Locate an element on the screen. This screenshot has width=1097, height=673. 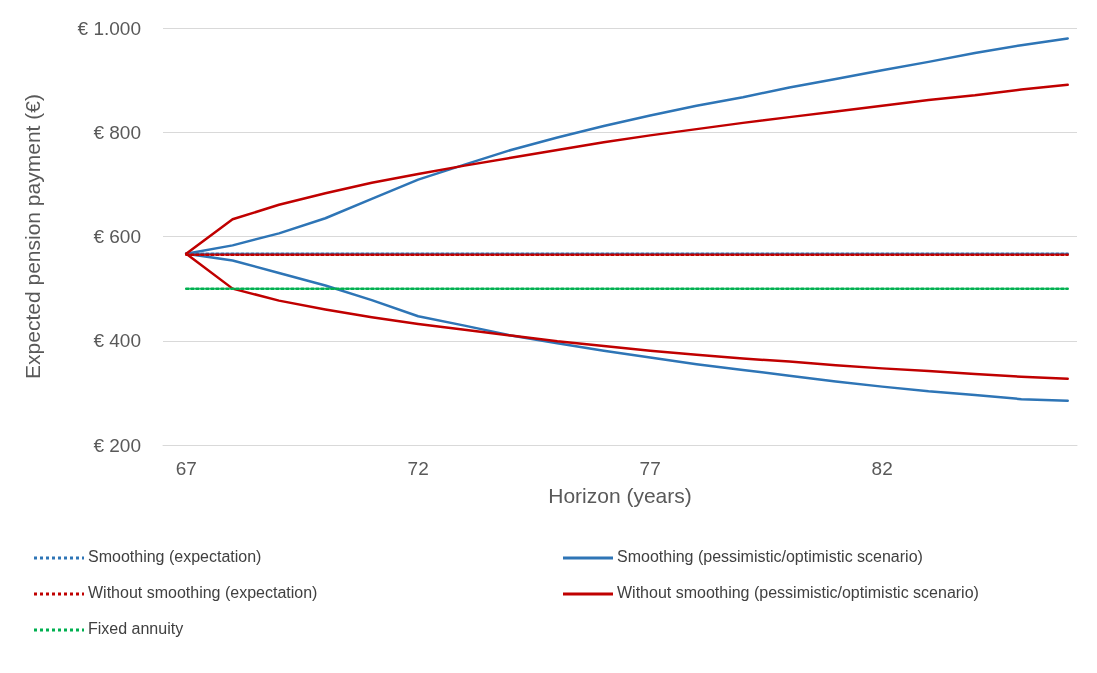
legend-label: Without smoothing (pessimistic/optimistic scenario) is located at coordinates (798, 592).